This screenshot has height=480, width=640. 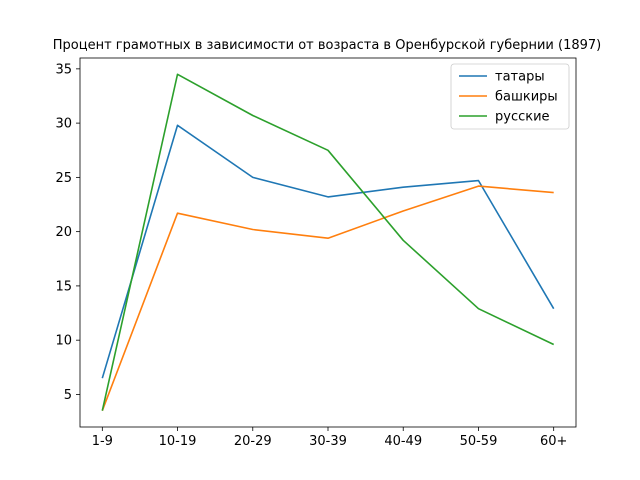 I want to click on y-tick-label: 35, so click(x=63, y=69).